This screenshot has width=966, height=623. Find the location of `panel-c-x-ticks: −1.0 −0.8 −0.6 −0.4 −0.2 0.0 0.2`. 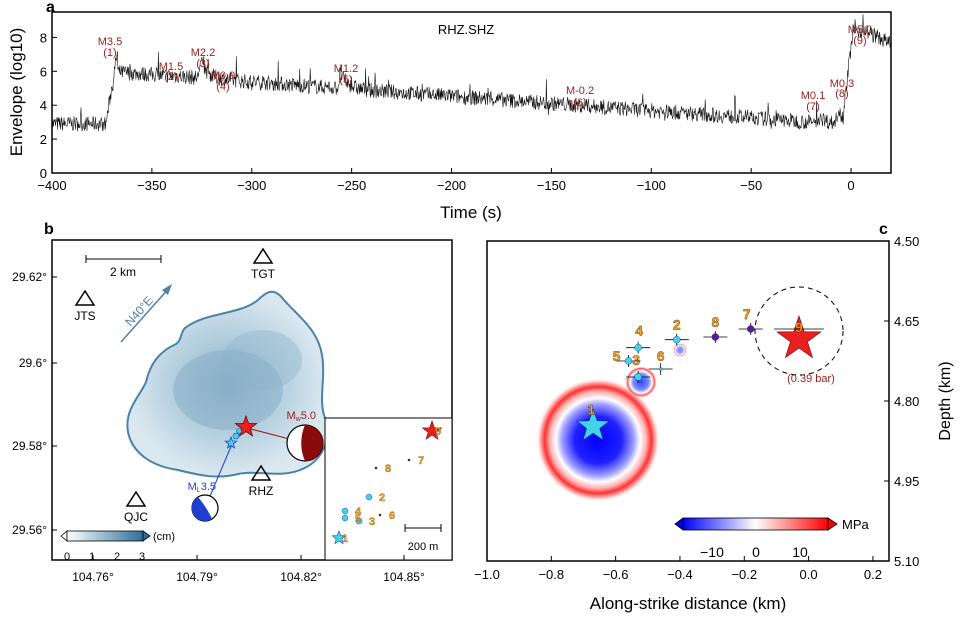

panel-c-x-ticks: −1.0 −0.8 −0.6 −0.4 −0.2 0.0 0.2 is located at coordinates (678, 569).